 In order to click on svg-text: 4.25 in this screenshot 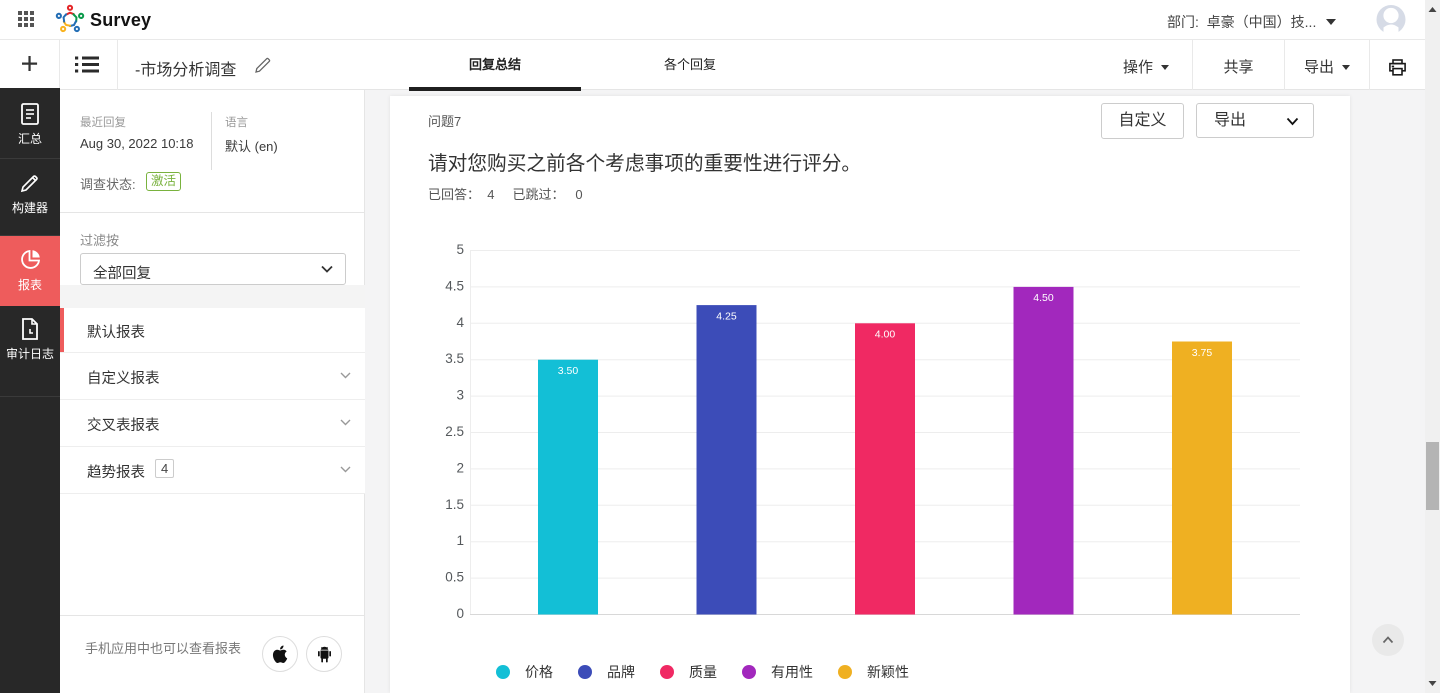, I will do `click(726, 316)`.